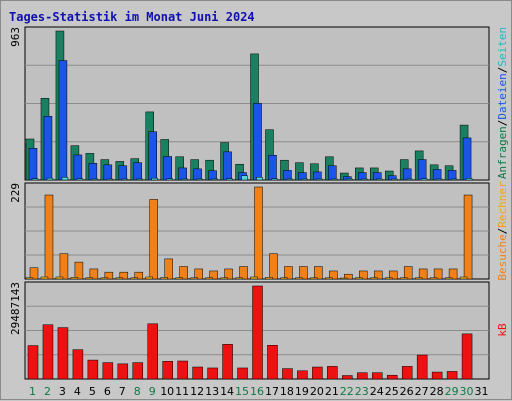 The height and width of the screenshot is (401, 512). What do you see at coordinates (437, 391) in the screenshot?
I see `day-label-28: 28` at bounding box center [437, 391].